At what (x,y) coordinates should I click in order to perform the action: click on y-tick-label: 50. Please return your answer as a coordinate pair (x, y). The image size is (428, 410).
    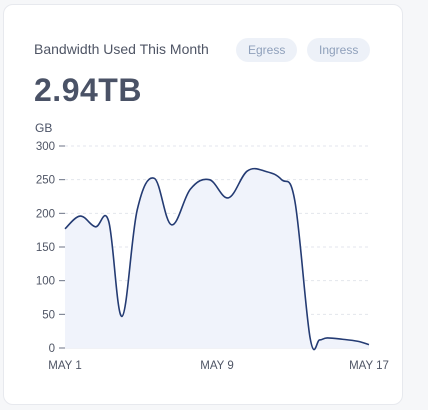
    Looking at the image, I should click on (48, 315).